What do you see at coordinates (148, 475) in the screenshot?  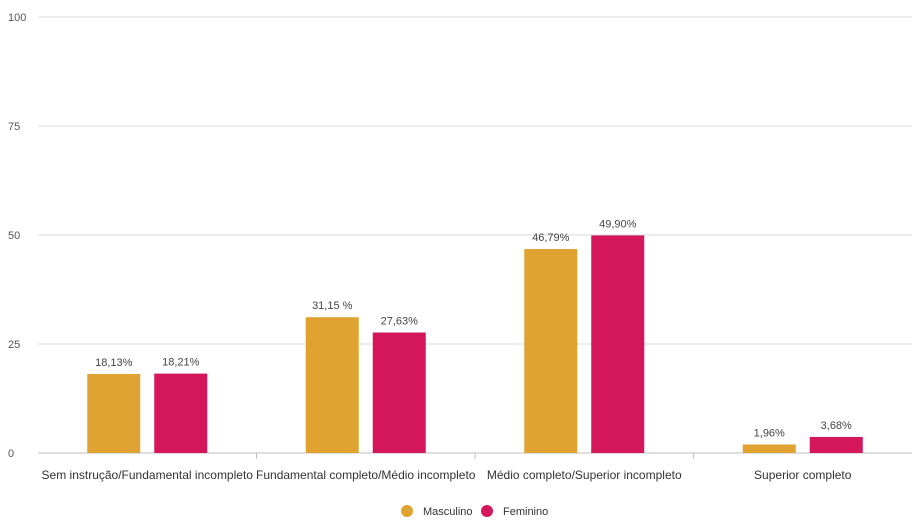 I see `x-category-label: Sem instrução/Fundamental incompleto` at bounding box center [148, 475].